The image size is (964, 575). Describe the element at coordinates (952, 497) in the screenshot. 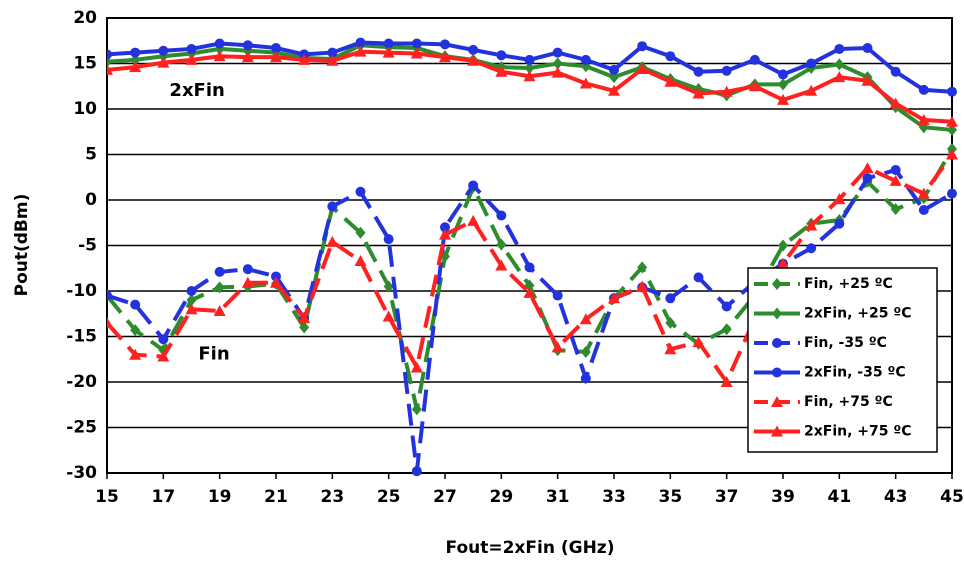

I see `x-tick-label: 45` at that location.